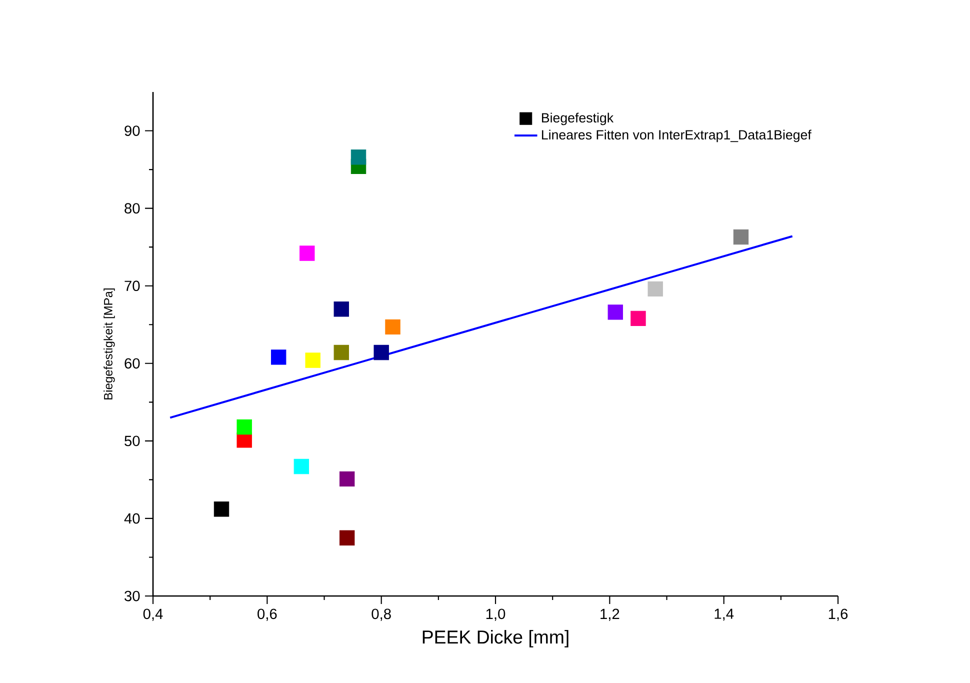  What do you see at coordinates (724, 614) in the screenshot?
I see `x-tick-label: 1,4` at bounding box center [724, 614].